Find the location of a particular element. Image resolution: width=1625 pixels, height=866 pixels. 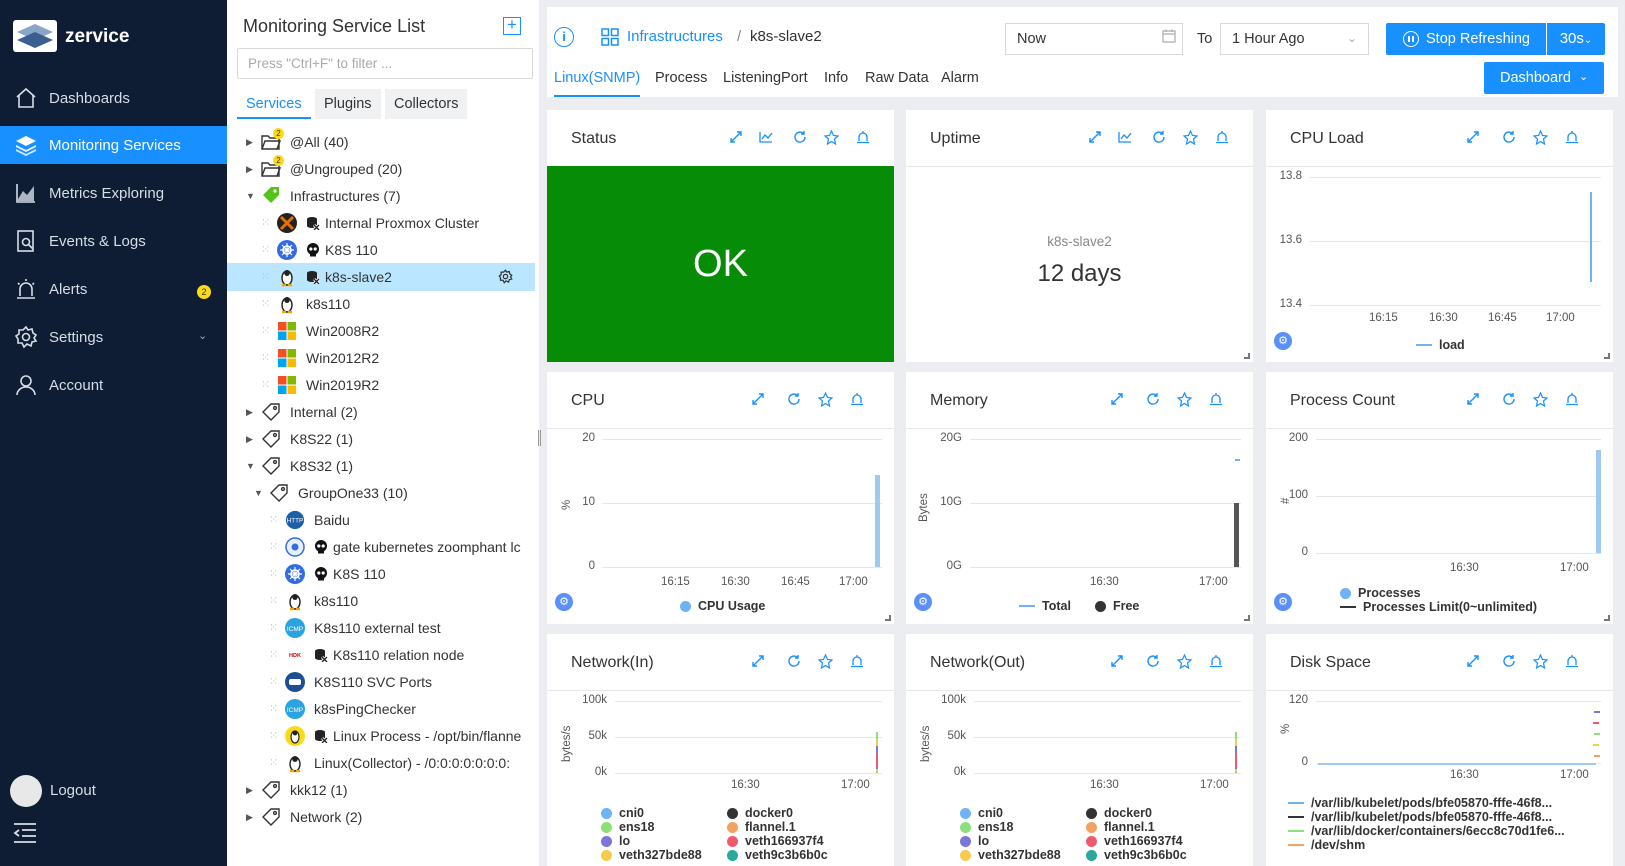

avatar is located at coordinates (26, 791).